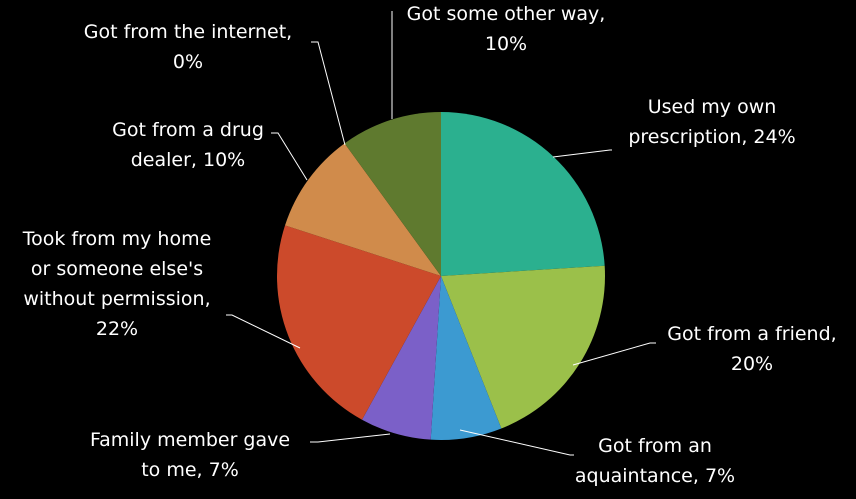  What do you see at coordinates (188, 145) in the screenshot?
I see `slice-label-got-from-a-drug-dealer: Got from a drug dealer, 10%` at bounding box center [188, 145].